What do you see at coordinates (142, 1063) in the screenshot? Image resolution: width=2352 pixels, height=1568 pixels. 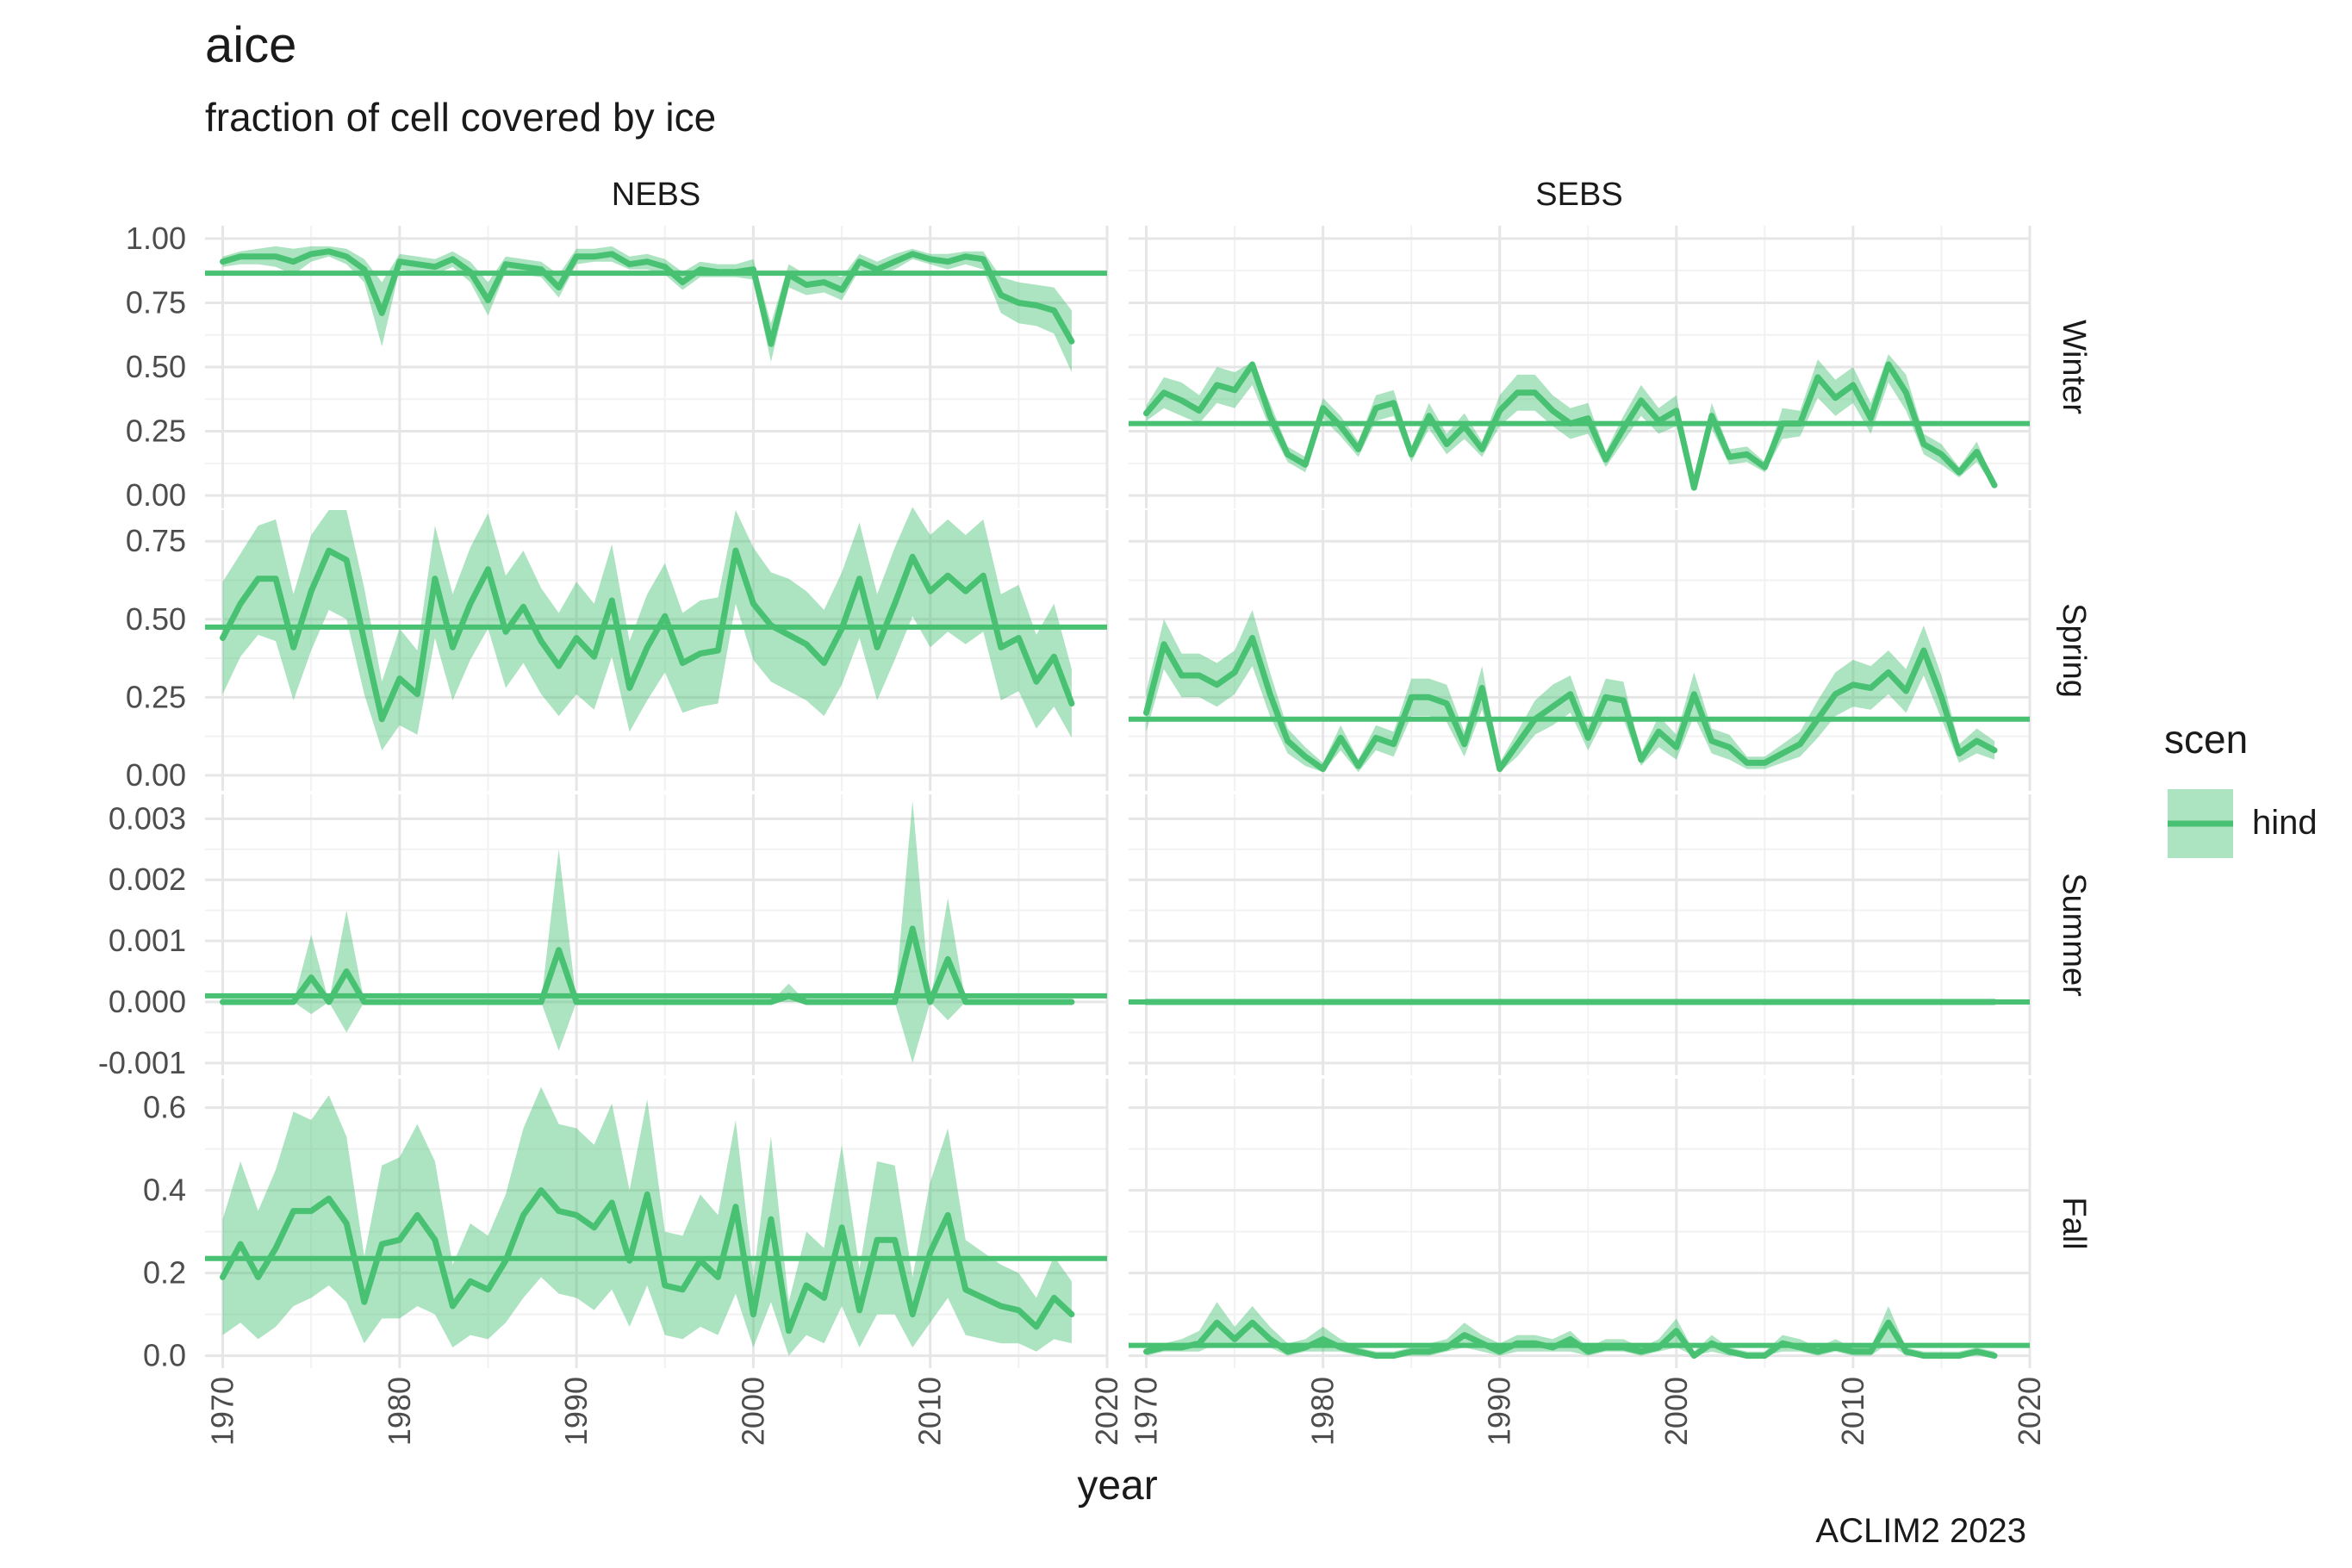 I see `y-tick-label: -0.001` at bounding box center [142, 1063].